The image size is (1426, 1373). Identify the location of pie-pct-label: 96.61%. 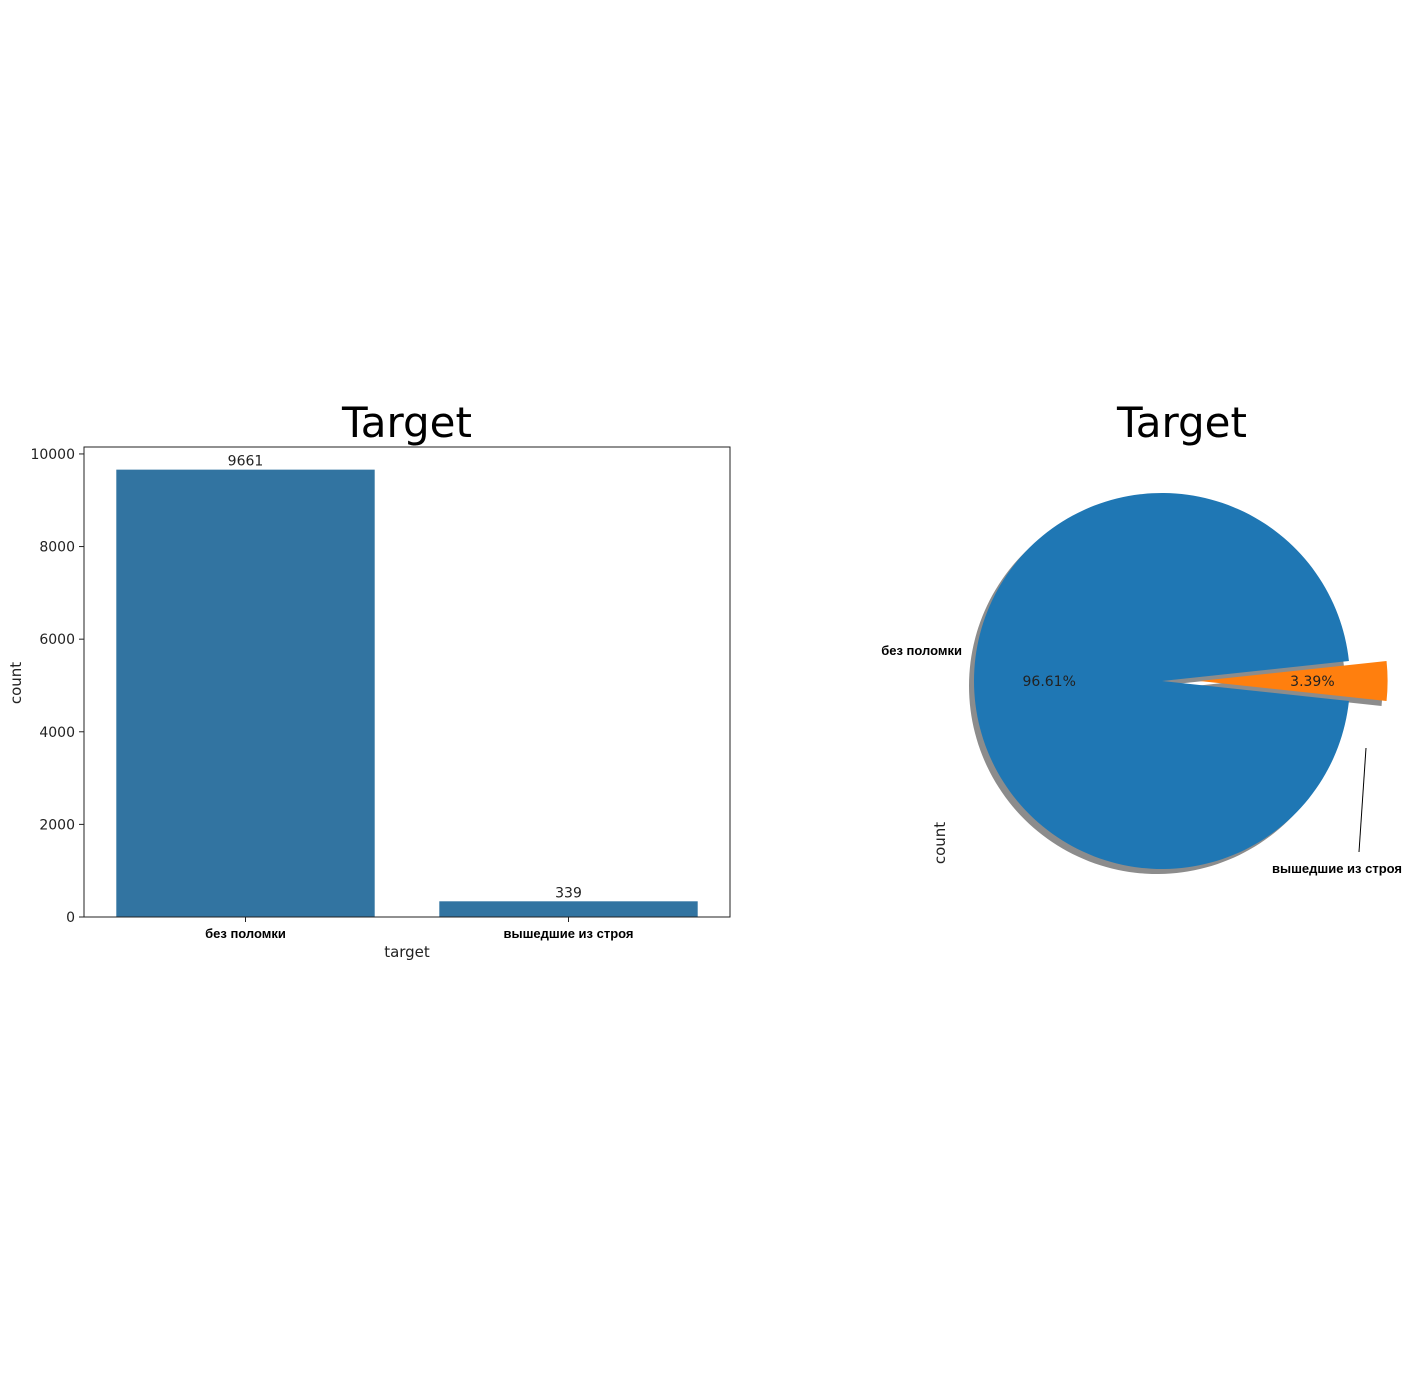
(1049, 682).